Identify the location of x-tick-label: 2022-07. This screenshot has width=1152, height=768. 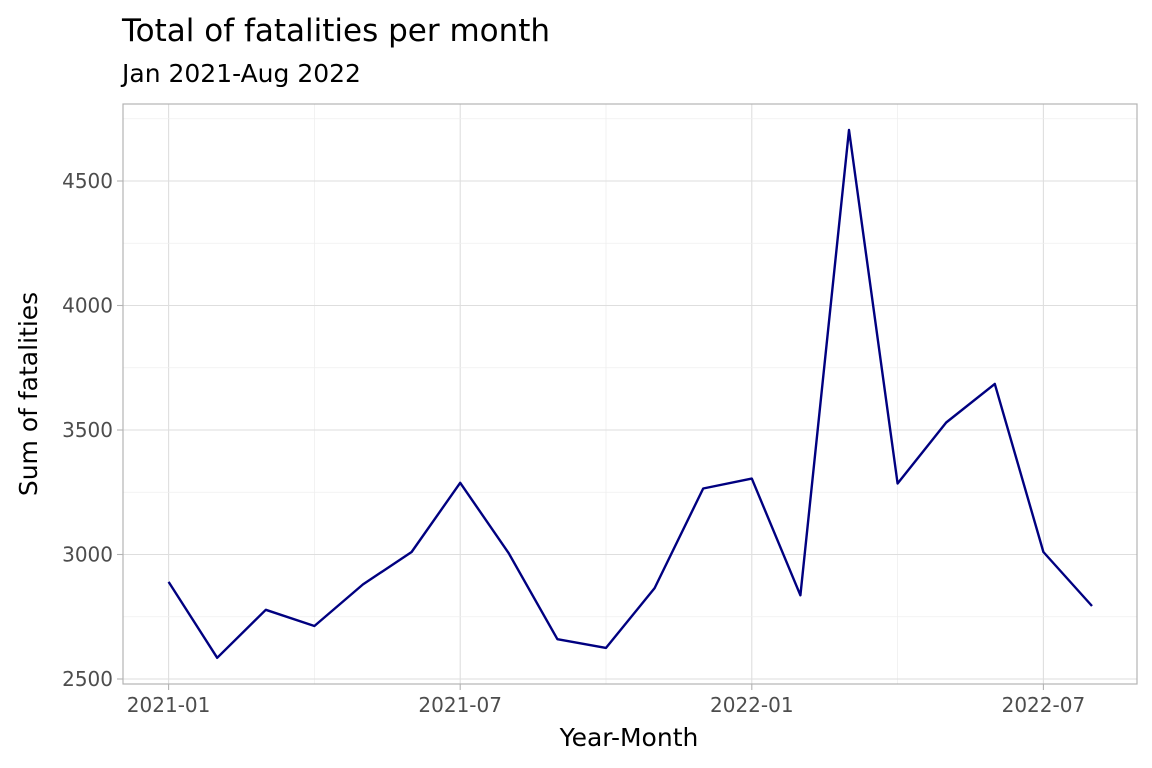
(1044, 705).